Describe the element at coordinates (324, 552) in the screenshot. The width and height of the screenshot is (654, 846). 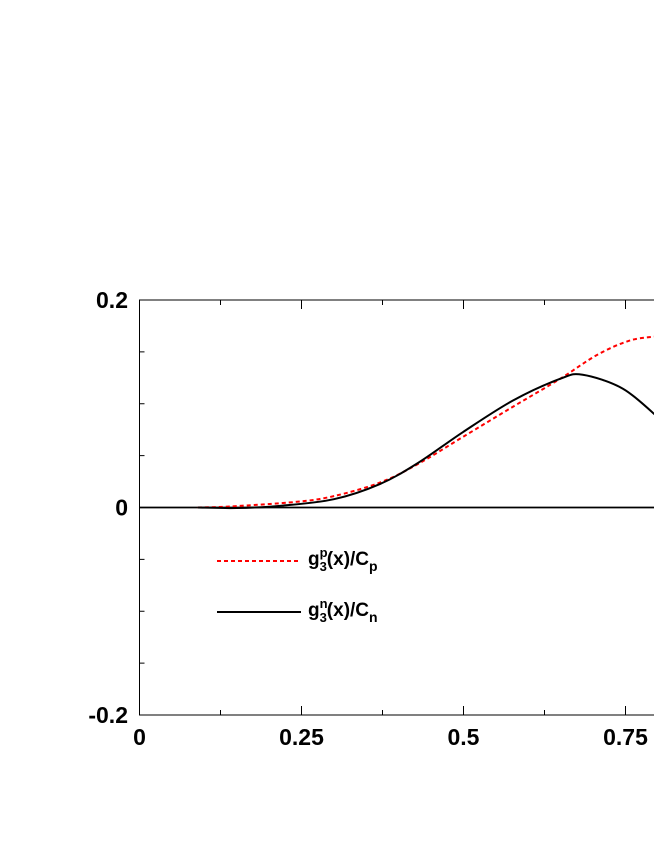
I see `legend-sup: p` at that location.